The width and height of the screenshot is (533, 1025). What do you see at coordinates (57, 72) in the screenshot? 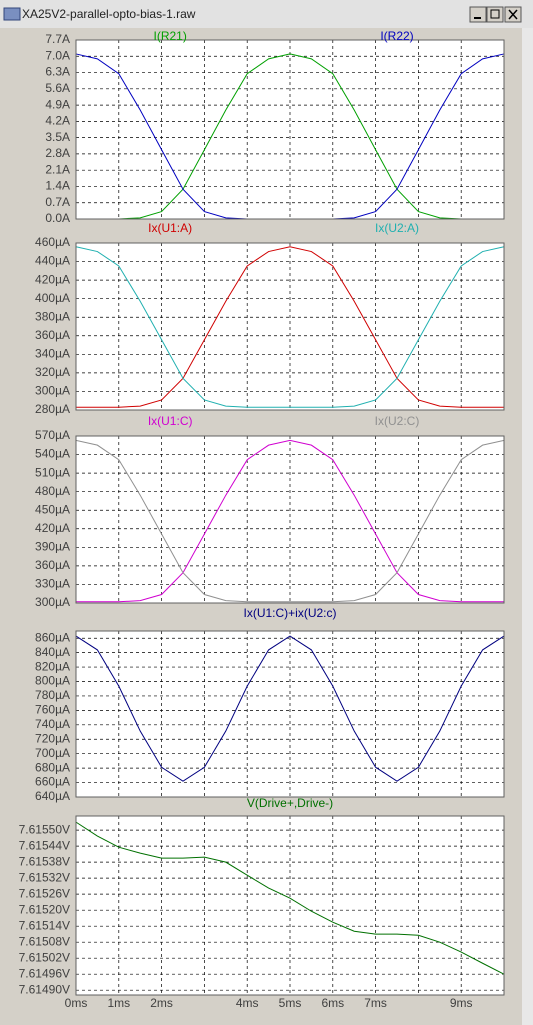
I see `y-tick-label: 6.3A` at bounding box center [57, 72].